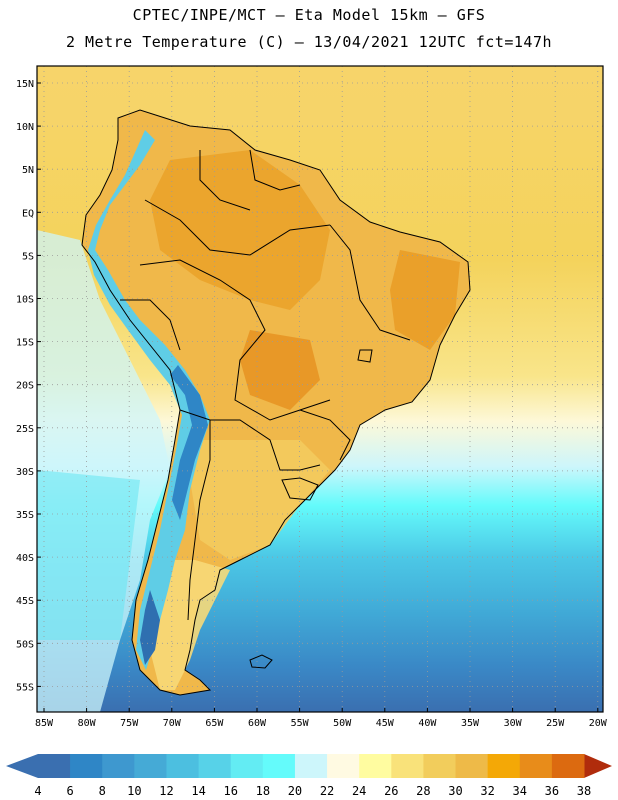 This screenshot has width=618, height=800. I want to click on lon-label: 70W, so click(172, 723).